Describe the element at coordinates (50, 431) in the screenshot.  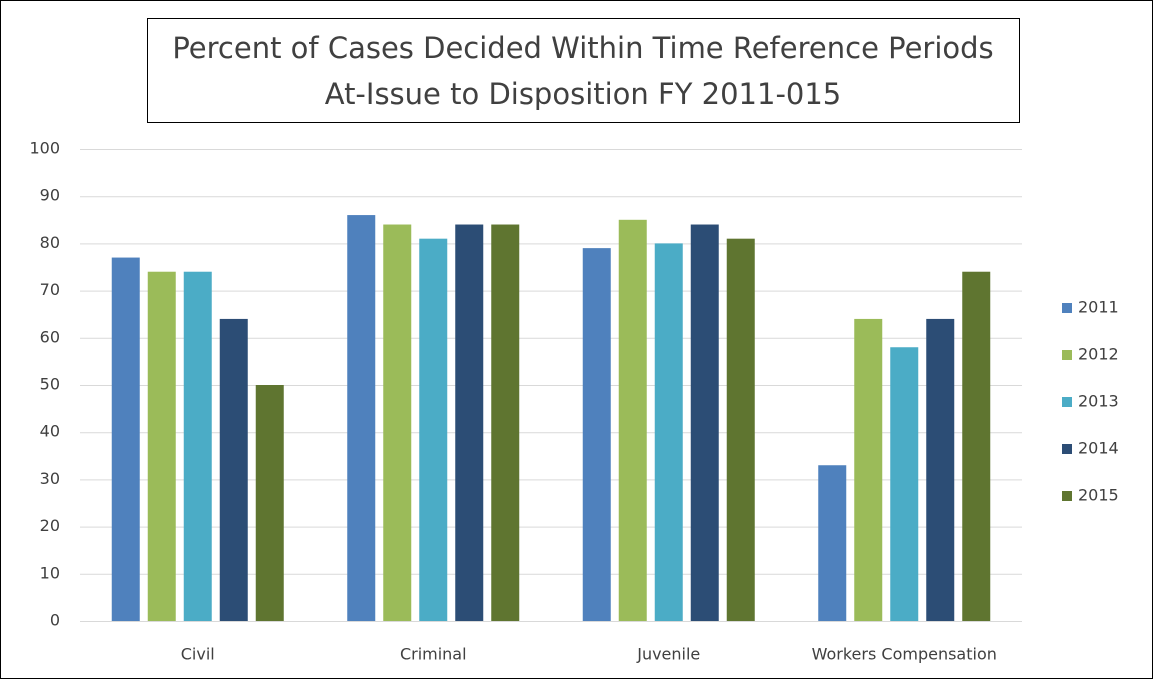
I see `y-tick-label: 40` at that location.